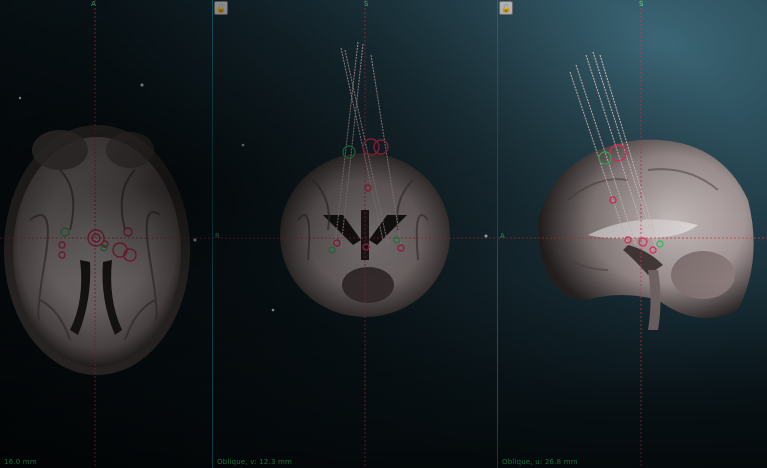  I want to click on coronal-caption: Oblique, v: 12.3 mm, so click(255, 462).